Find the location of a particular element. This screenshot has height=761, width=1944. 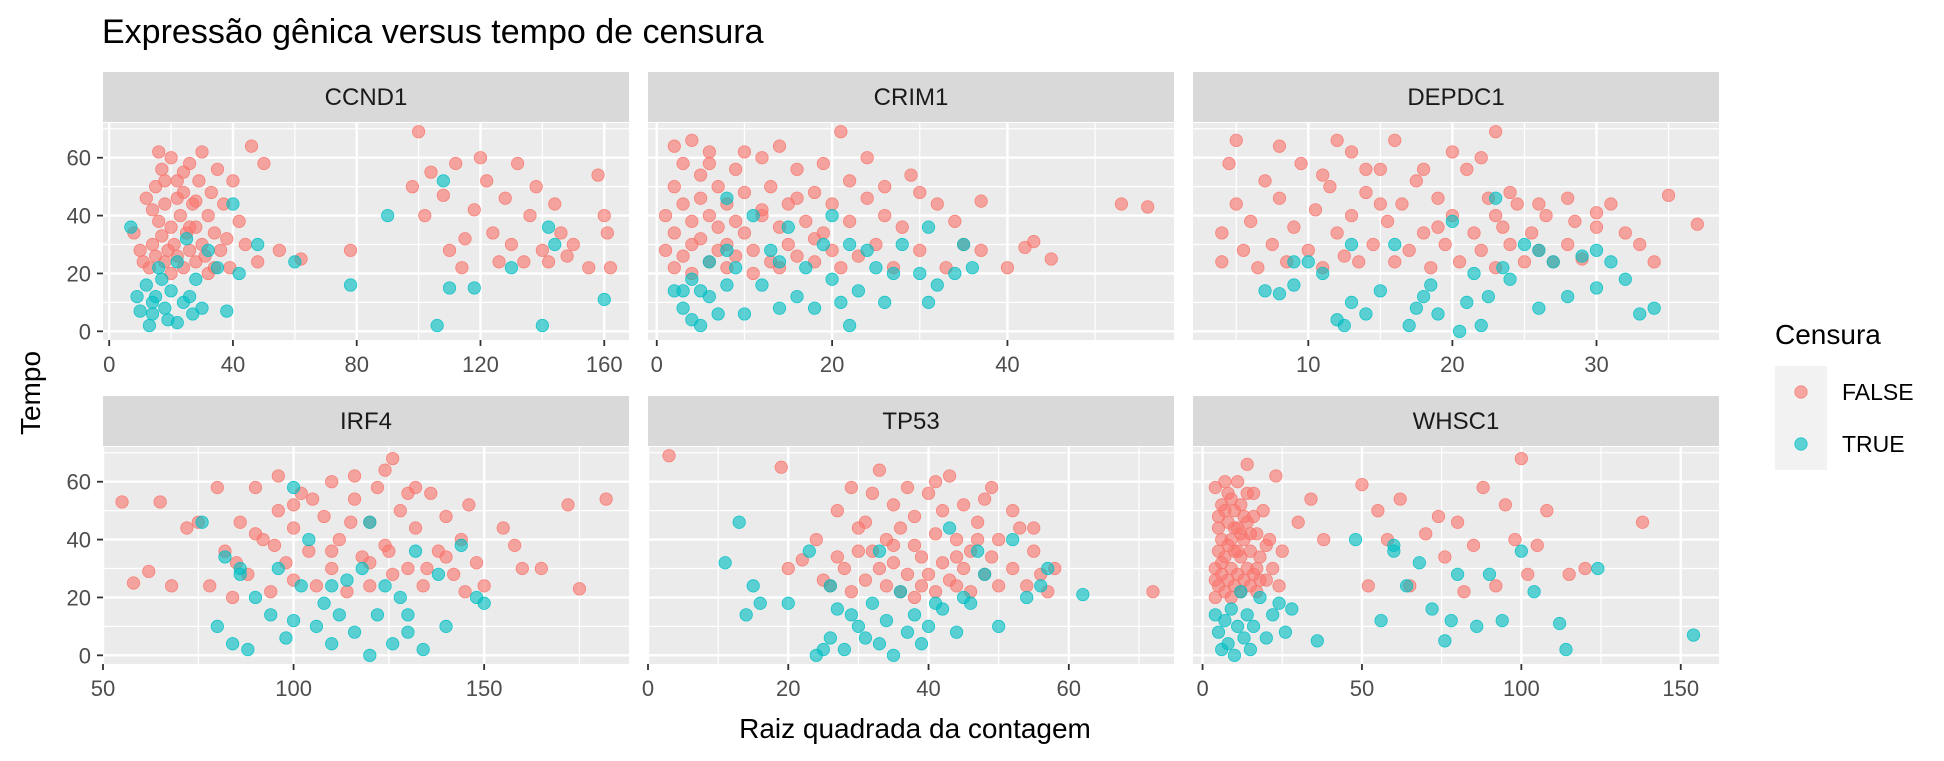

facet-strip is located at coordinates (911, 97).